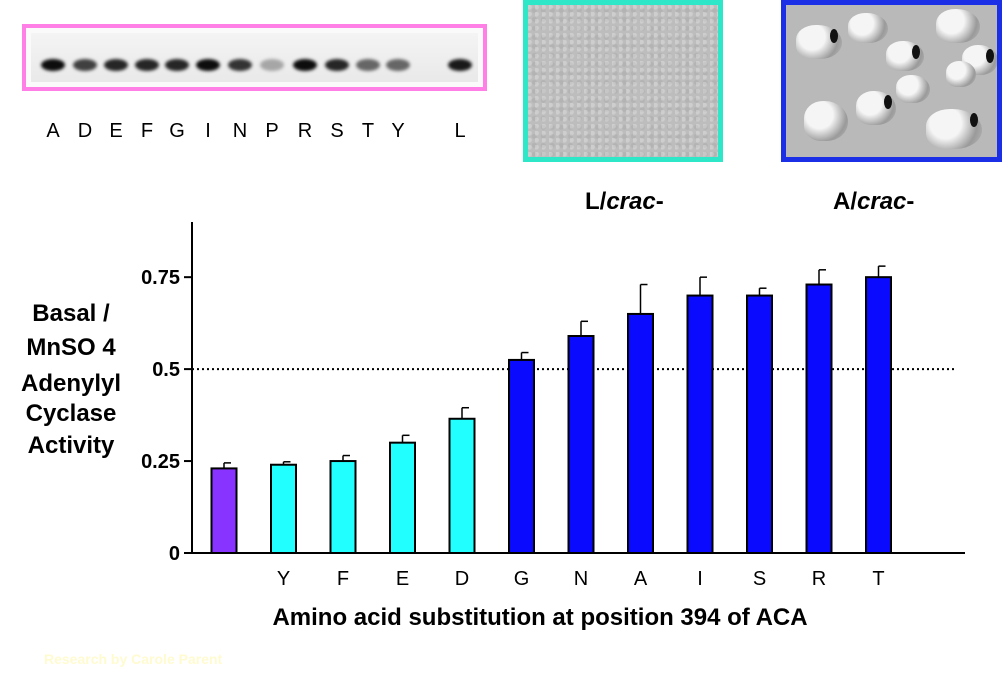 The width and height of the screenshot is (1002, 679). What do you see at coordinates (891, 81) in the screenshot?
I see `micrograph-a-crac` at bounding box center [891, 81].